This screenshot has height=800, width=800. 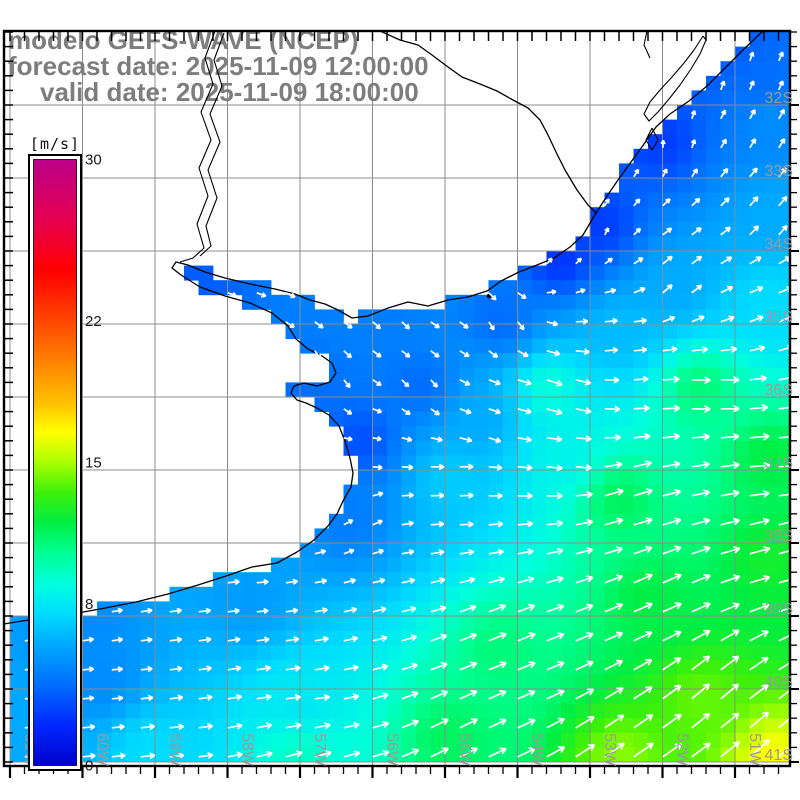 What do you see at coordinates (779, 171) in the screenshot?
I see `lat-label: 33S` at bounding box center [779, 171].